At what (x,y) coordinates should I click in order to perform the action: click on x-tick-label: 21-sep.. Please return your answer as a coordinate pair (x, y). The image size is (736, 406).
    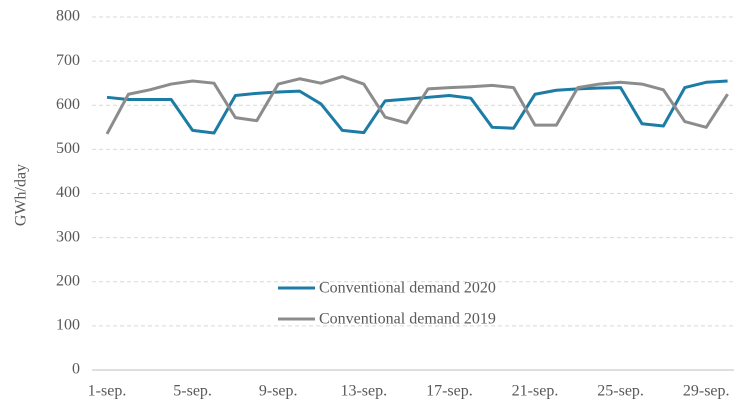
    Looking at the image, I should click on (535, 391).